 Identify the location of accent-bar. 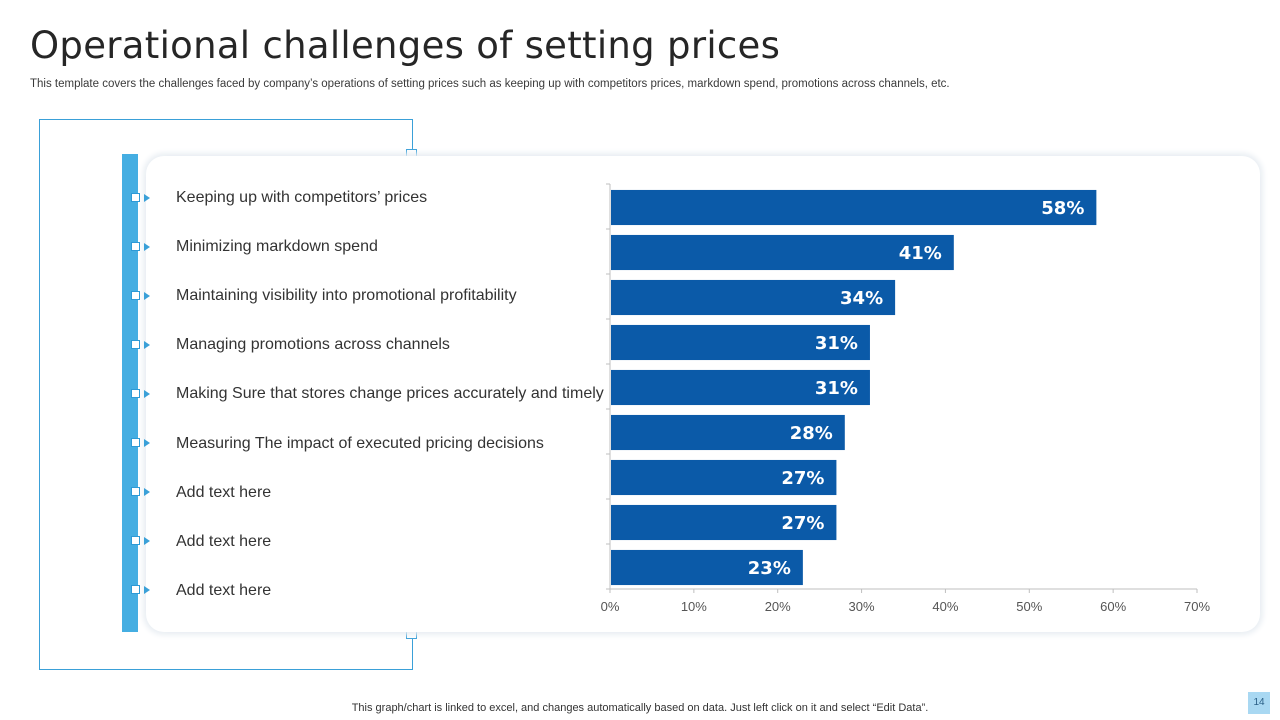
(130, 393).